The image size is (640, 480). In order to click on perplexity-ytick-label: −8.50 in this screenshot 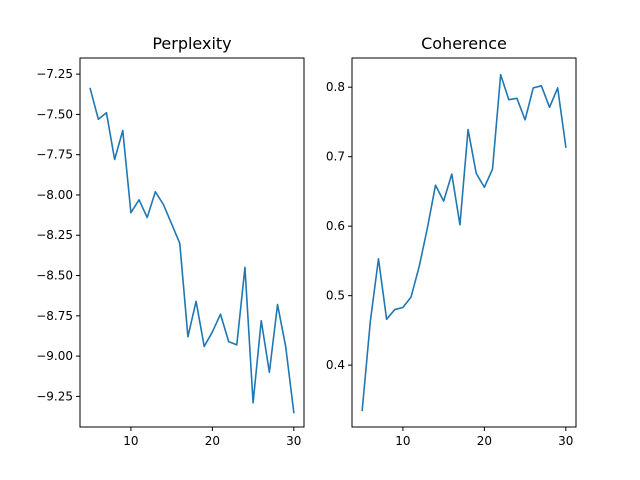, I will do `click(54, 276)`.